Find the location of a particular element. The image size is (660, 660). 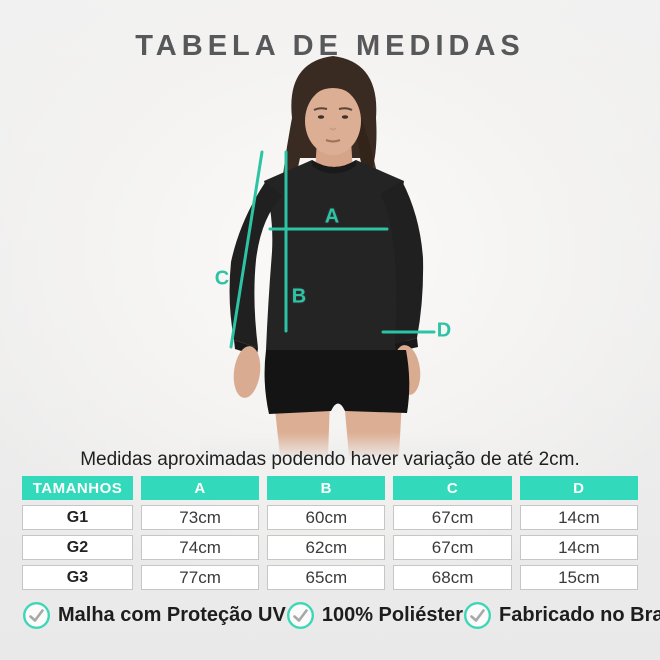

size-cell: G2 is located at coordinates (77, 547).